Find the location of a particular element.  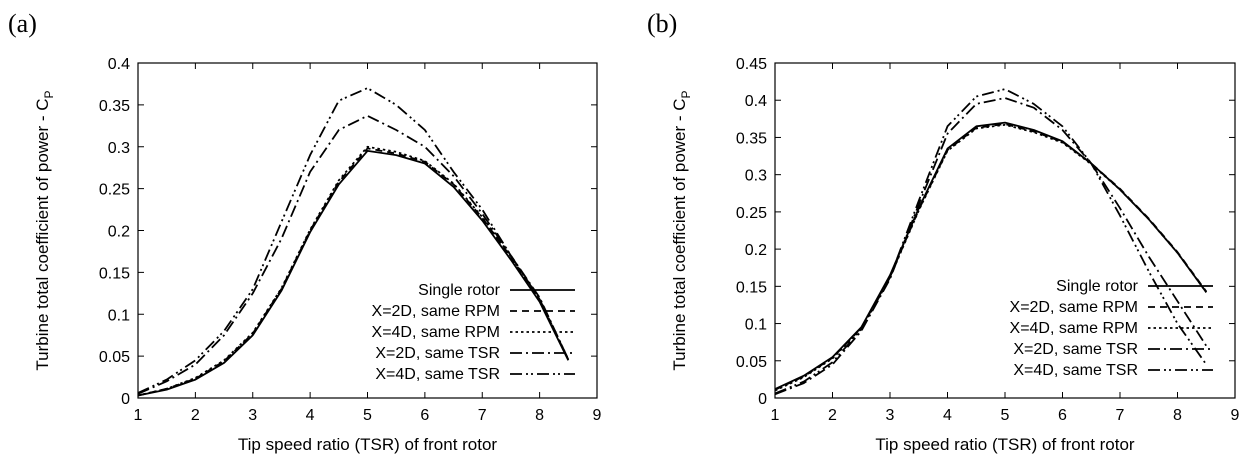

panel-label: (b) is located at coordinates (662, 23).